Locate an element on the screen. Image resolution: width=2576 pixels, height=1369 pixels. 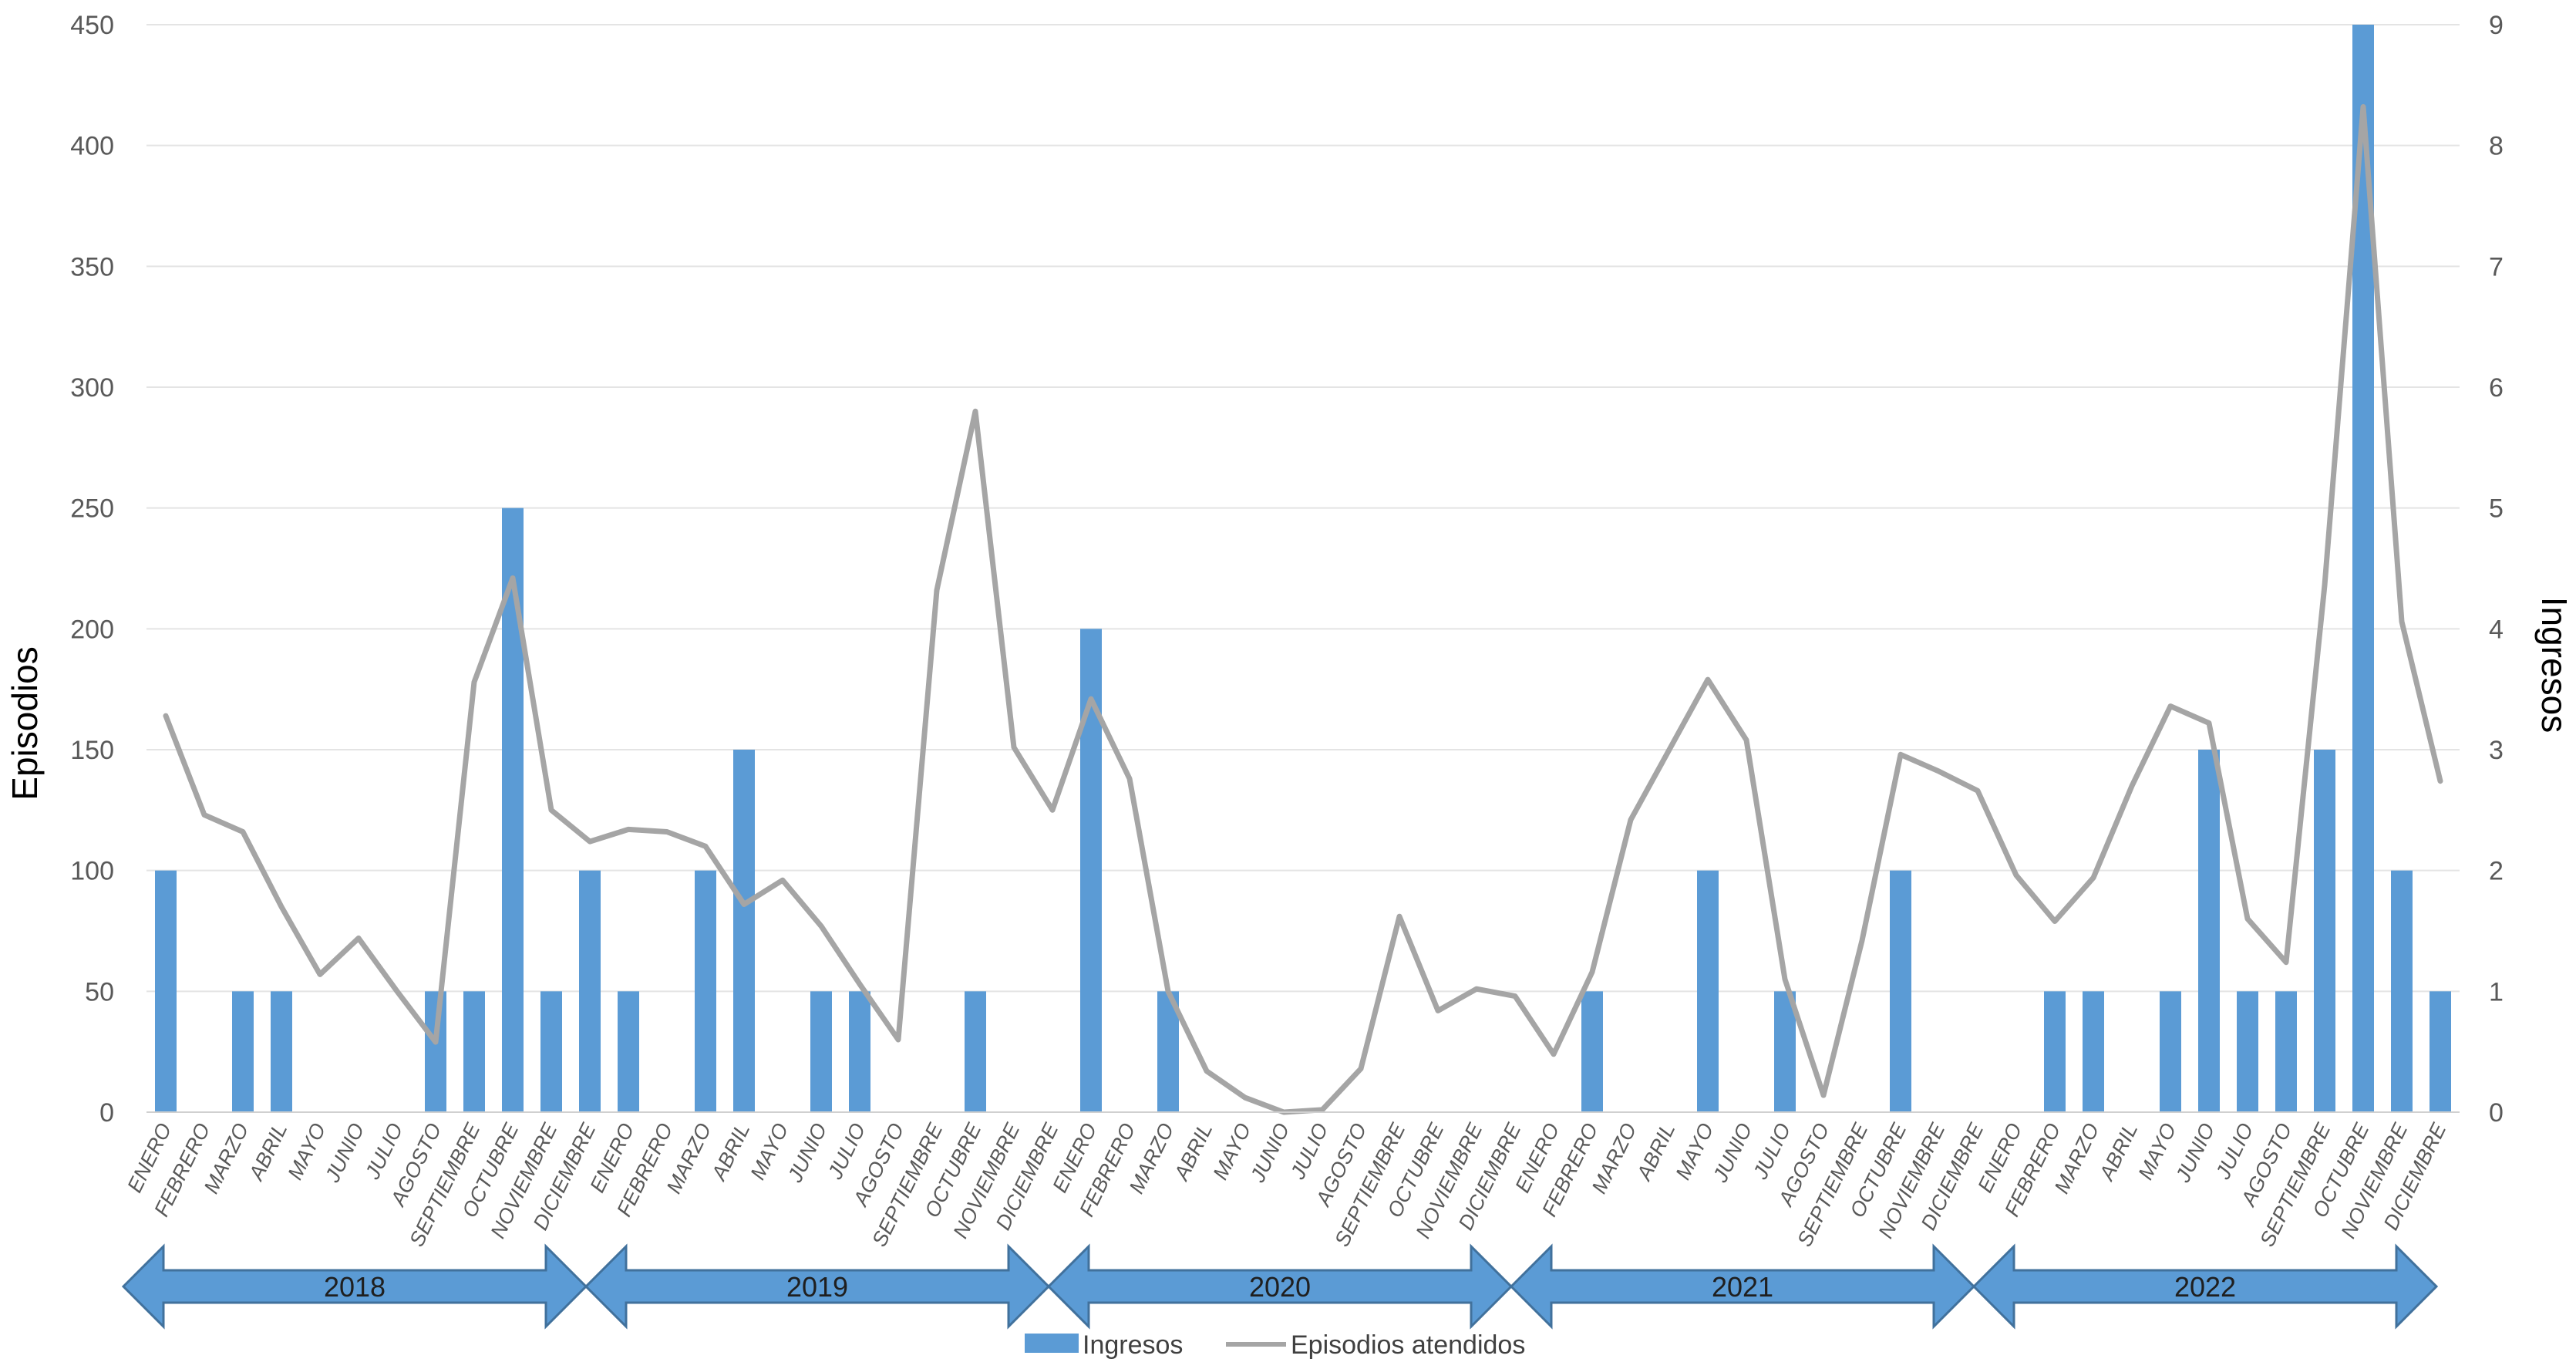
y-tick-right: 6 is located at coordinates (2496, 388).